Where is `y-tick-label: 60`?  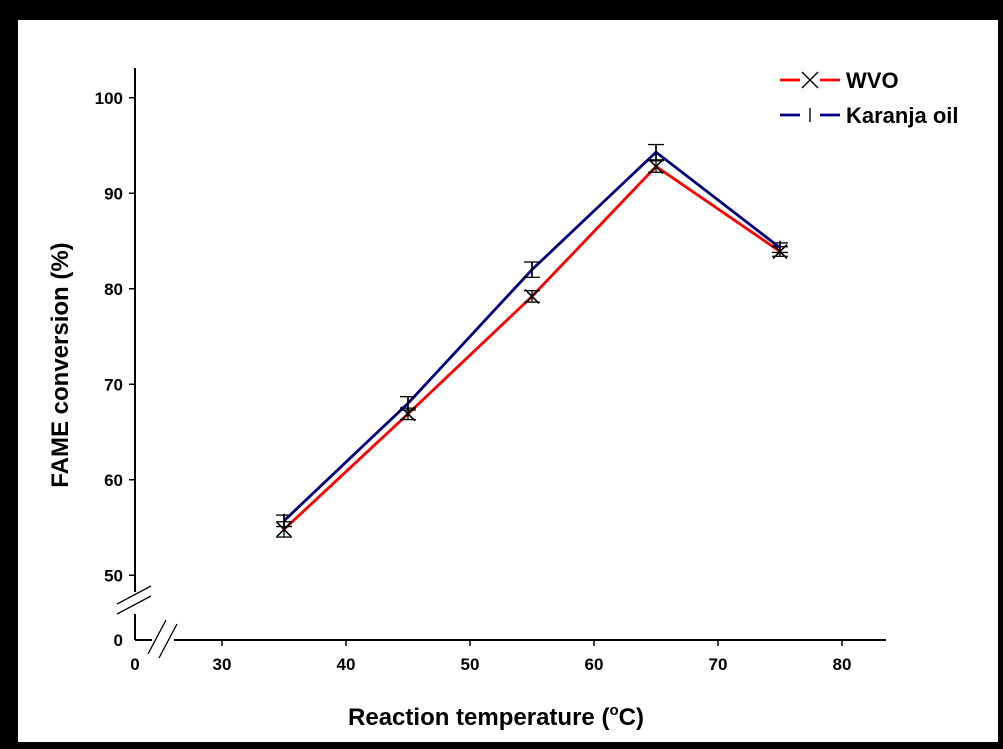 y-tick-label: 60 is located at coordinates (113, 480).